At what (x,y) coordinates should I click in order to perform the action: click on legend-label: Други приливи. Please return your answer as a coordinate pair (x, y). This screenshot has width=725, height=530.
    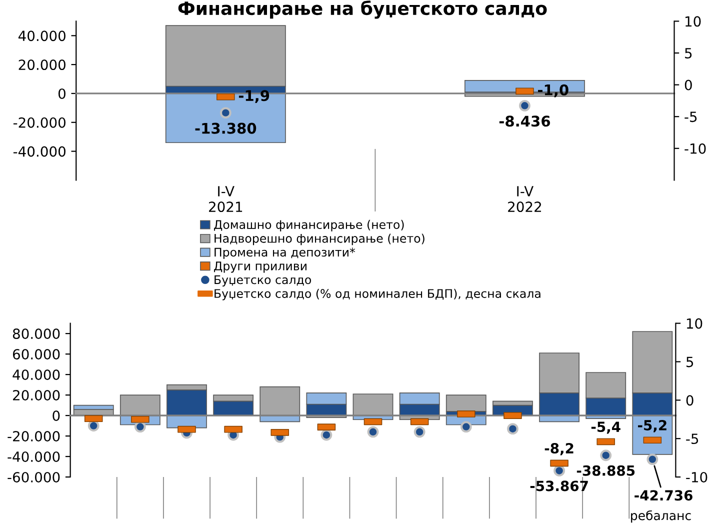
    Looking at the image, I should click on (260, 267).